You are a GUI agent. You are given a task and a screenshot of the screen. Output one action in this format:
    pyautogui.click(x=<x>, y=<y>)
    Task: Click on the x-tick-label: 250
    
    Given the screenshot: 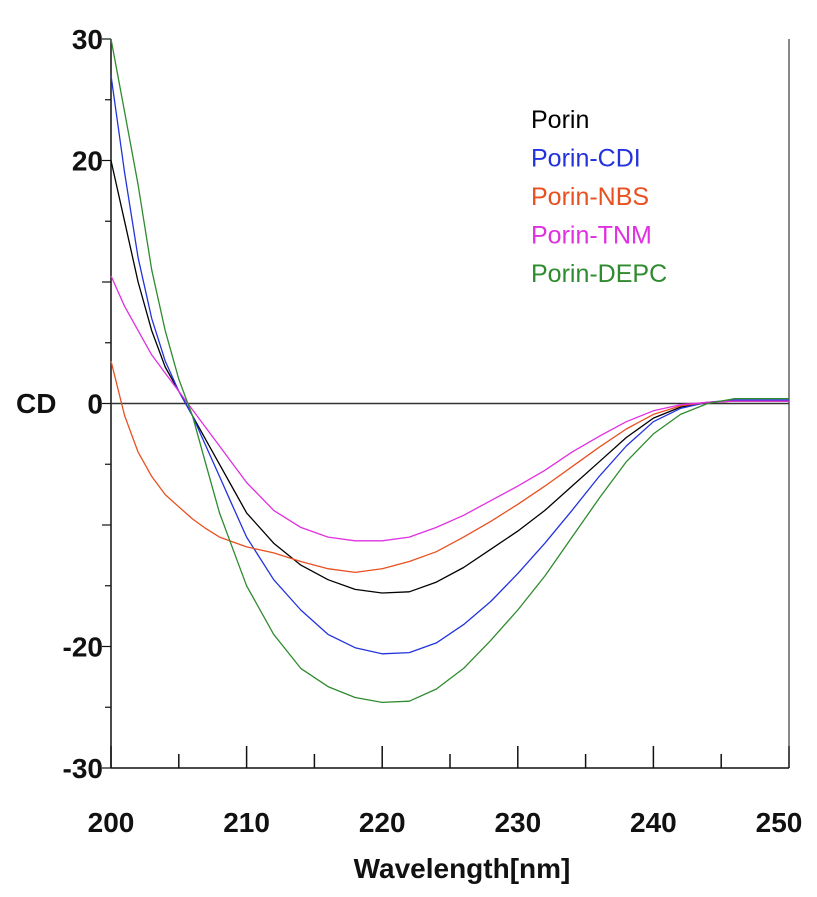 What is the action you would take?
    pyautogui.click(x=779, y=822)
    